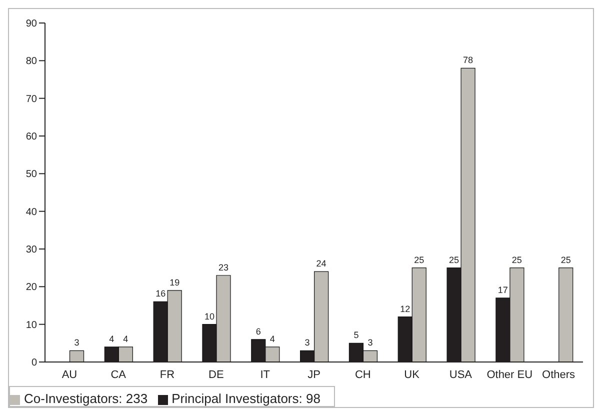 The image size is (602, 416). Describe the element at coordinates (509, 374) in the screenshot. I see `x-tick-label: Other EU` at that location.